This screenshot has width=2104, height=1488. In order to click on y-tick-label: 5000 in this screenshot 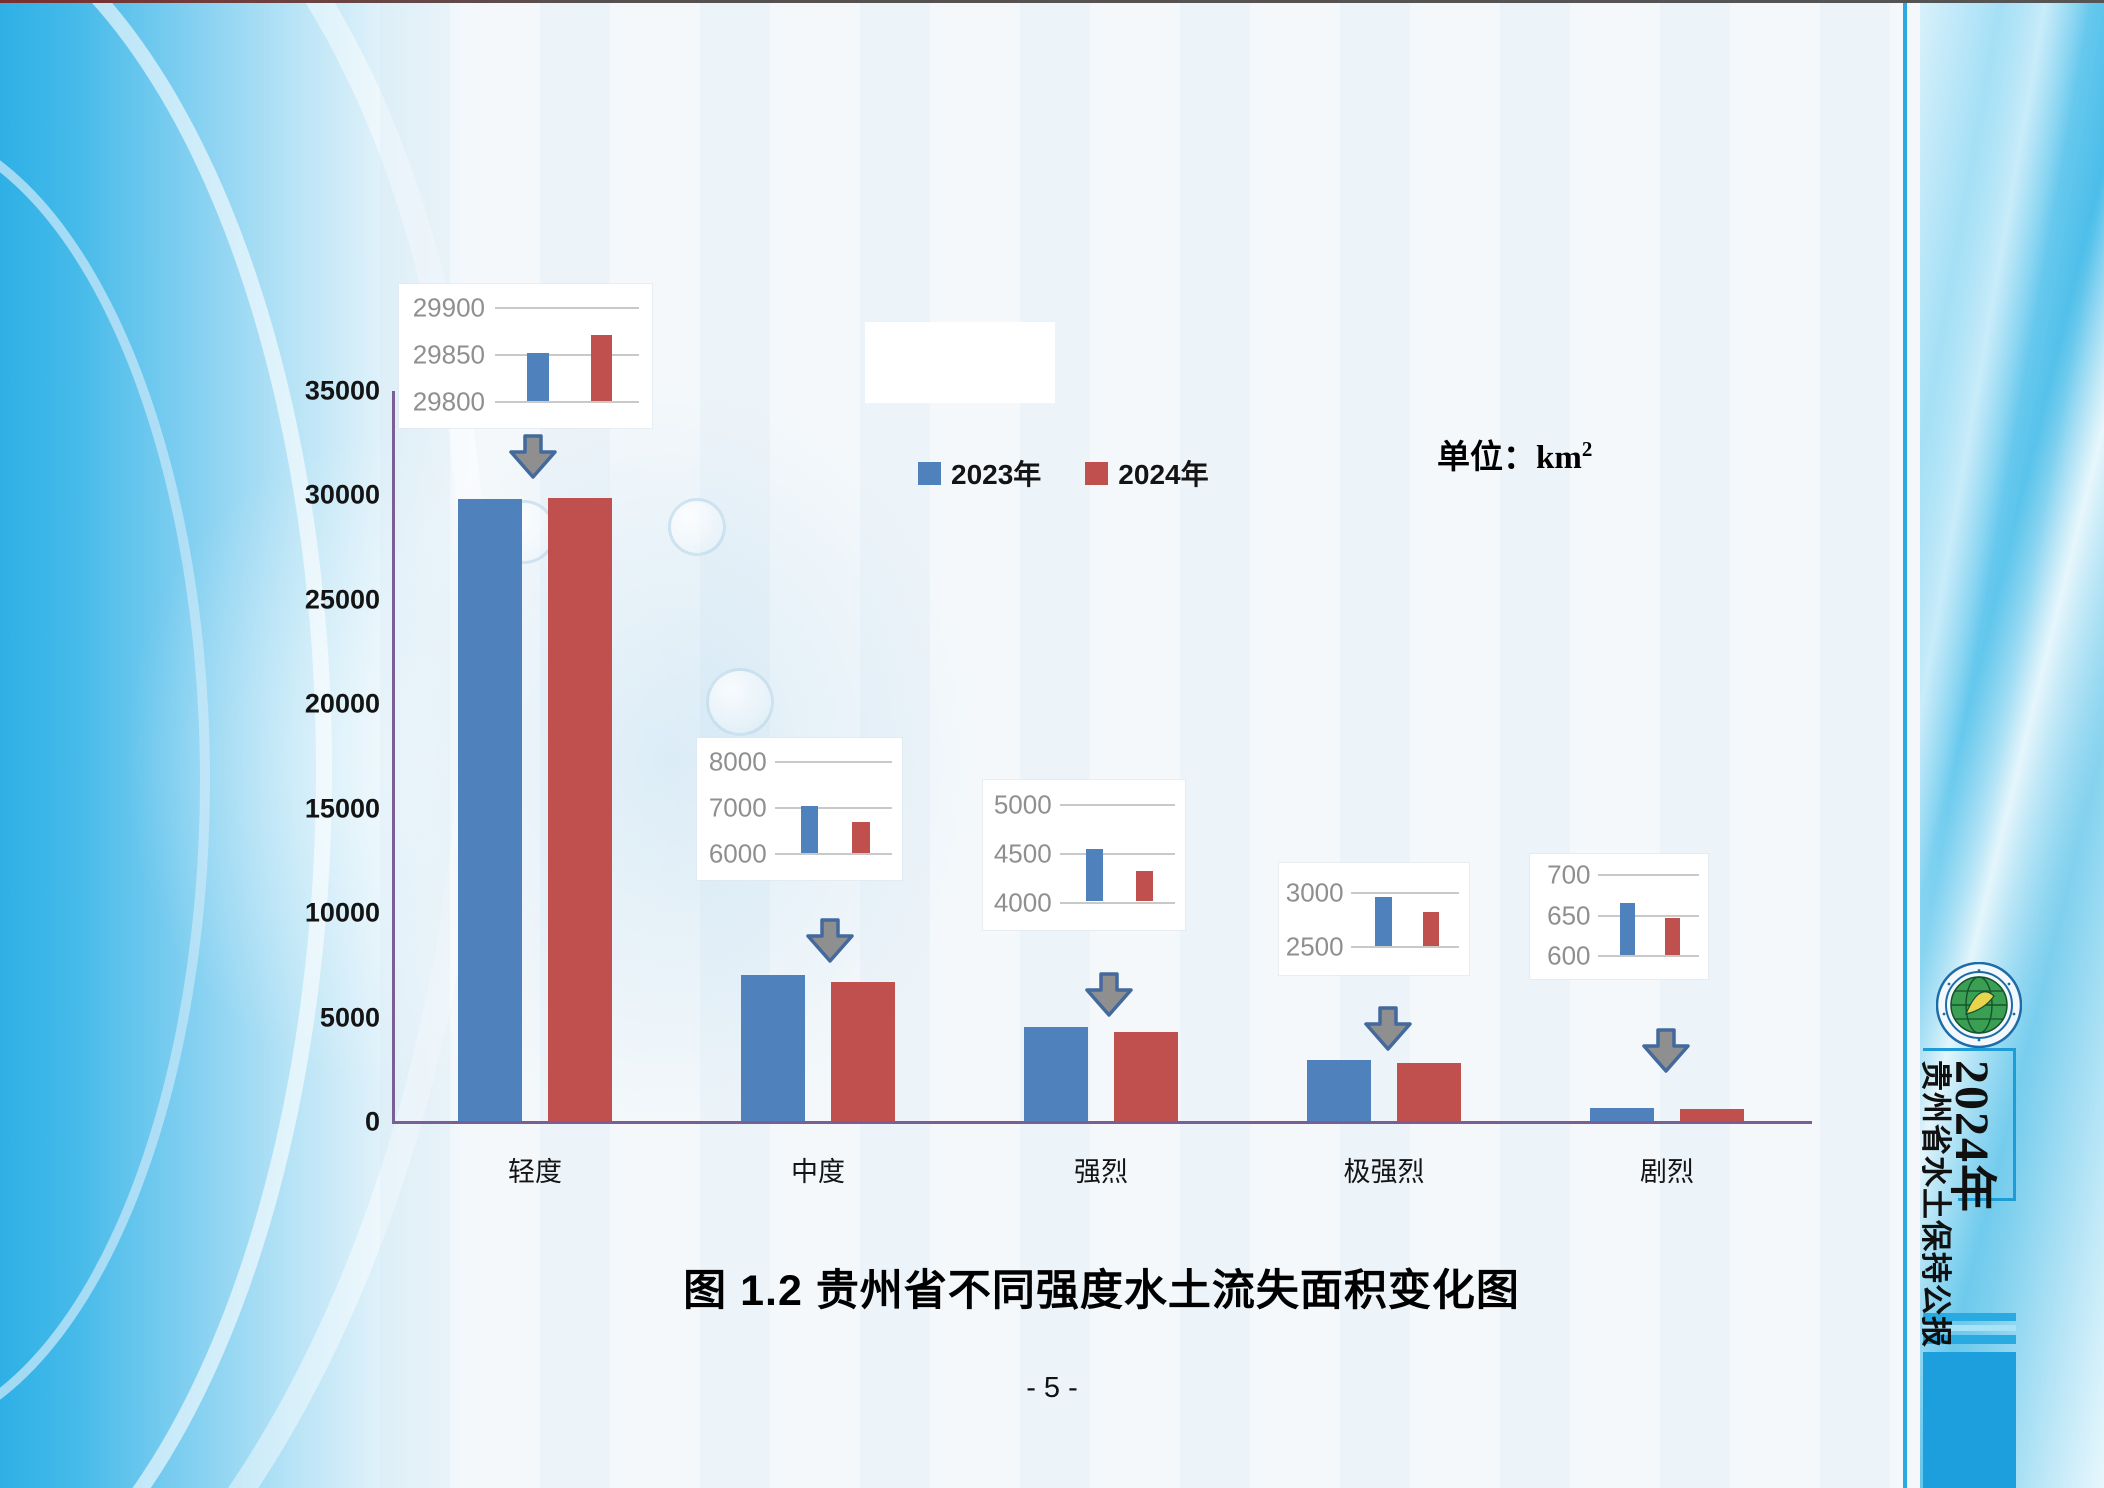, I will do `click(349, 1017)`.